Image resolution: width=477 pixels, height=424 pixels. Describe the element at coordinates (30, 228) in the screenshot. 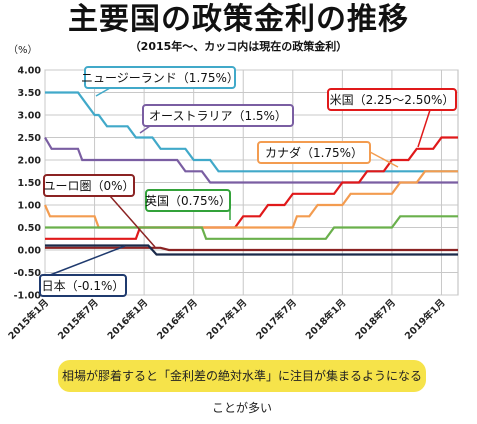

I see `y-tick-label: 0.50` at that location.